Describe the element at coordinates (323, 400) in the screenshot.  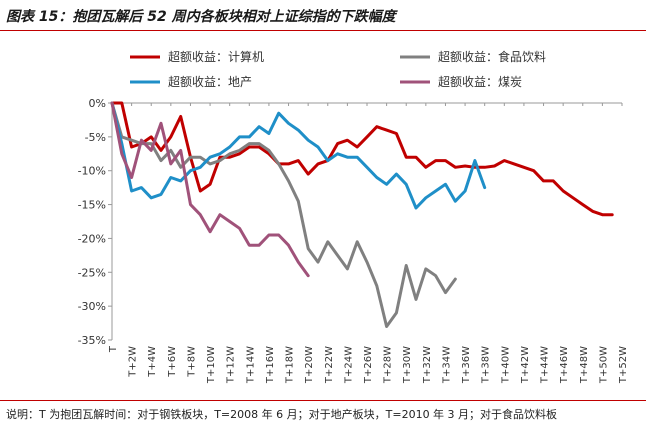
I see `bottom-divider` at that location.